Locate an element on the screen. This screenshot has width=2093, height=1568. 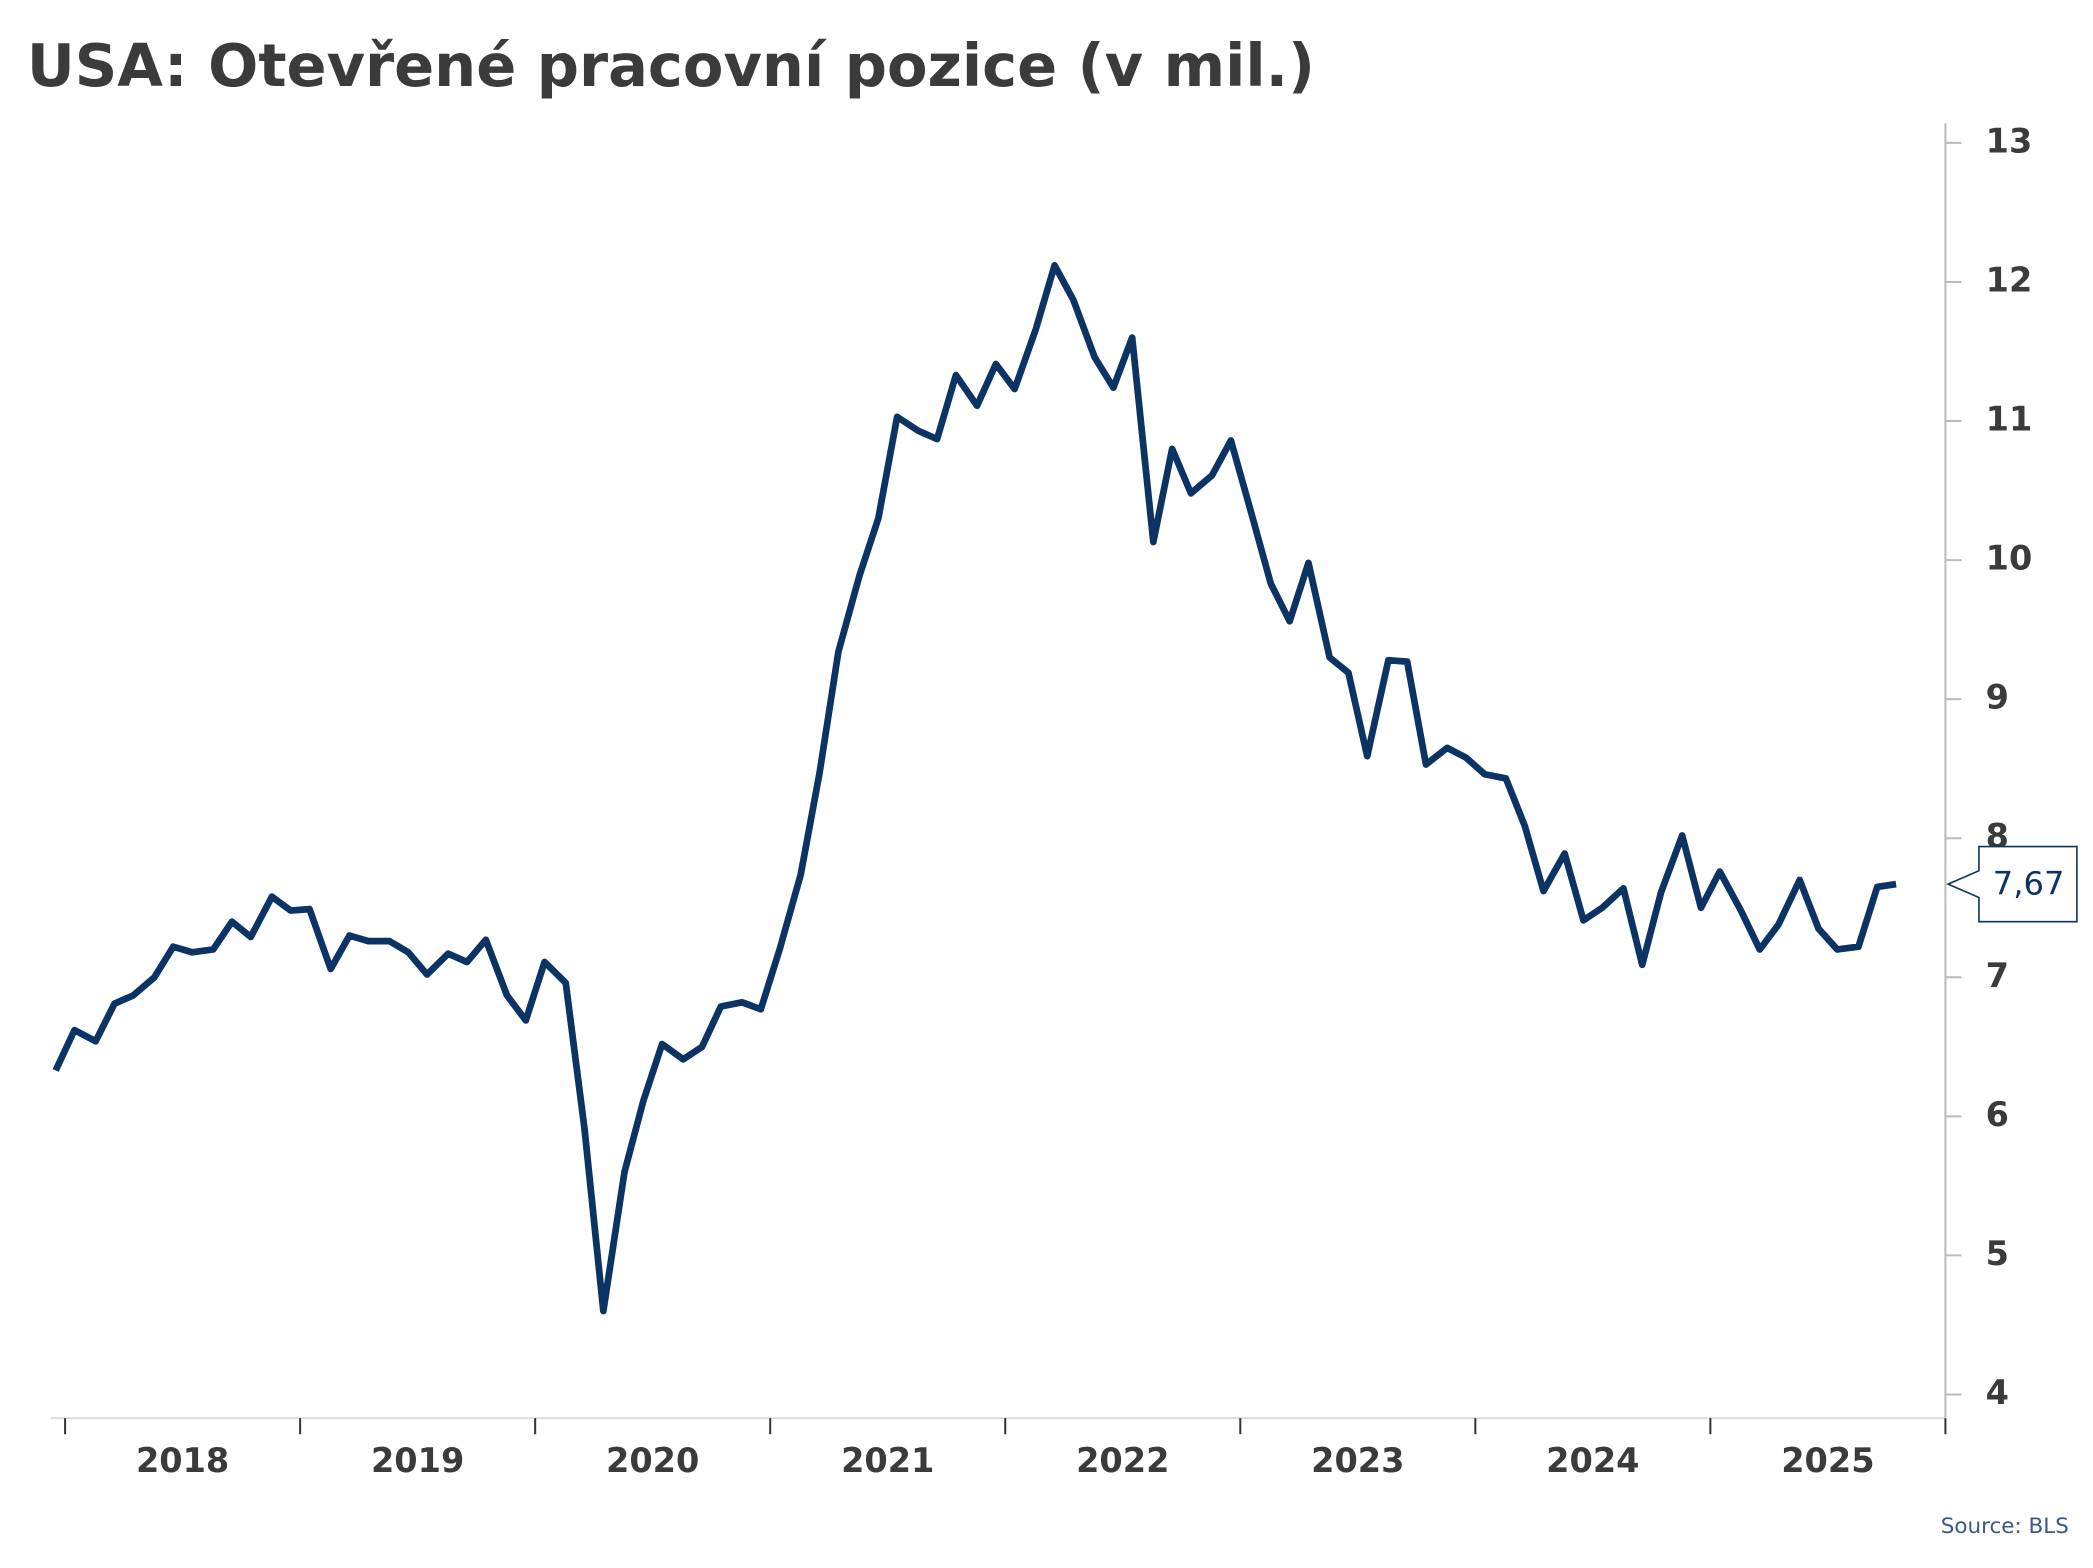
y-tick-label: 7 is located at coordinates (1997, 975).